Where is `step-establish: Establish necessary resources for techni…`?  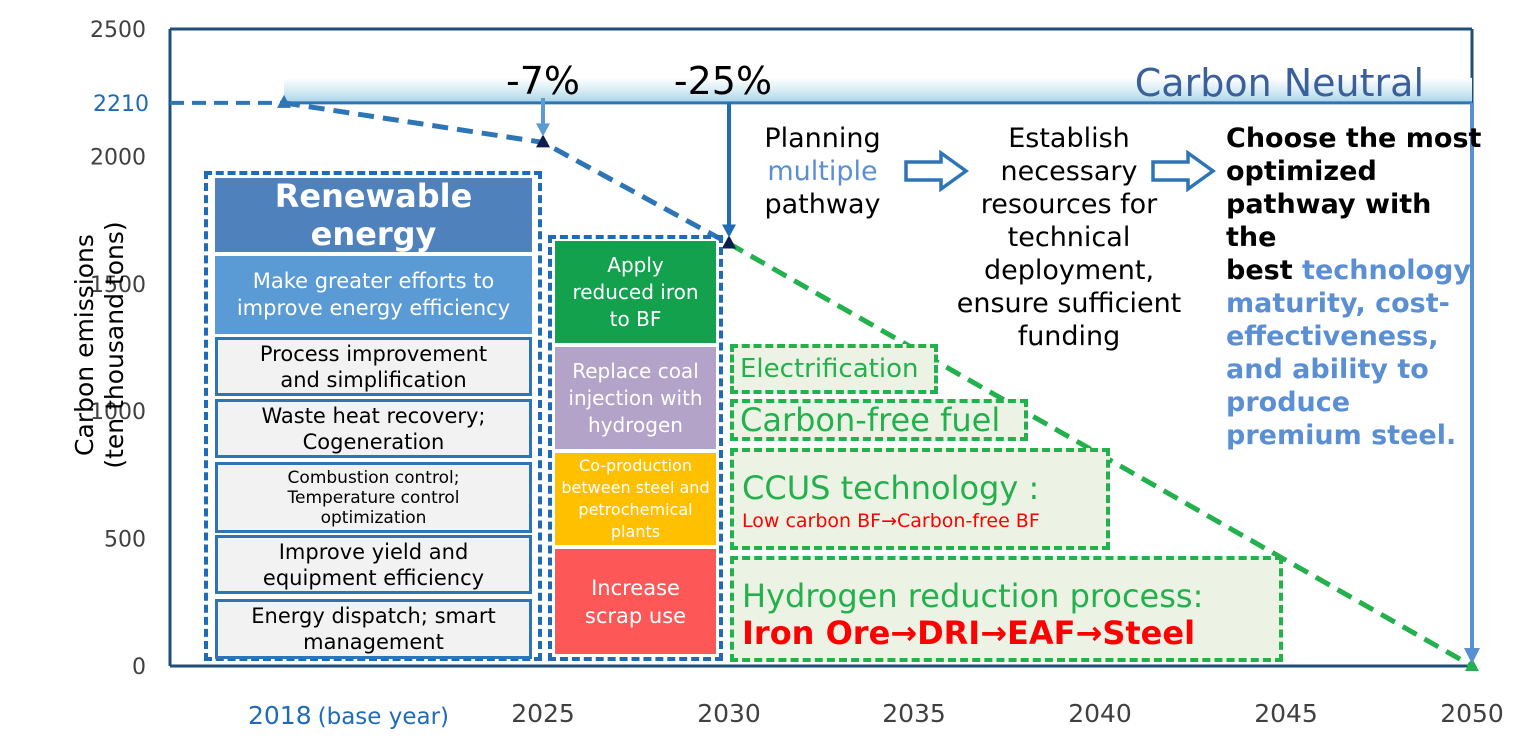 step-establish: Establish necessary resources for techni… is located at coordinates (1069, 237).